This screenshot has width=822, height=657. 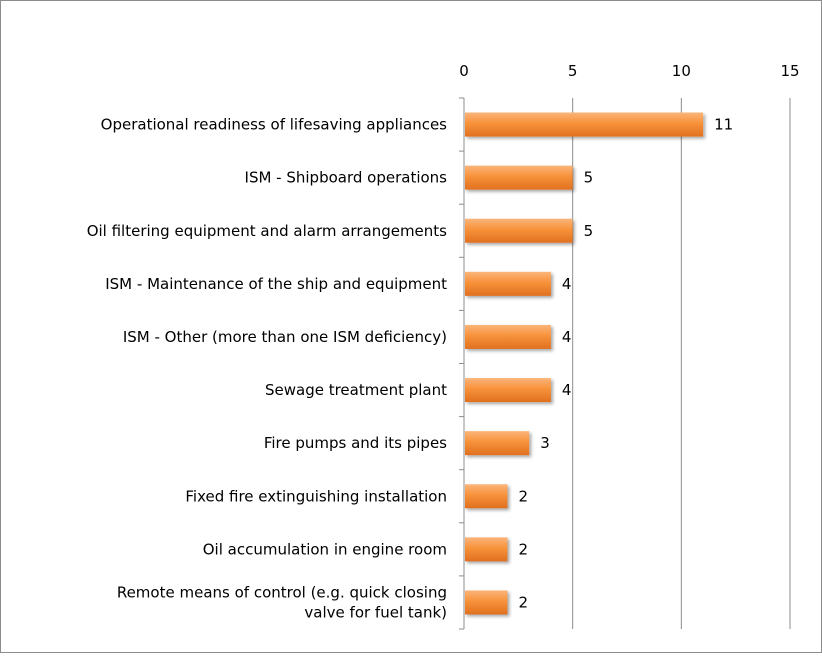 I want to click on value-label-9: 2, so click(x=523, y=602).